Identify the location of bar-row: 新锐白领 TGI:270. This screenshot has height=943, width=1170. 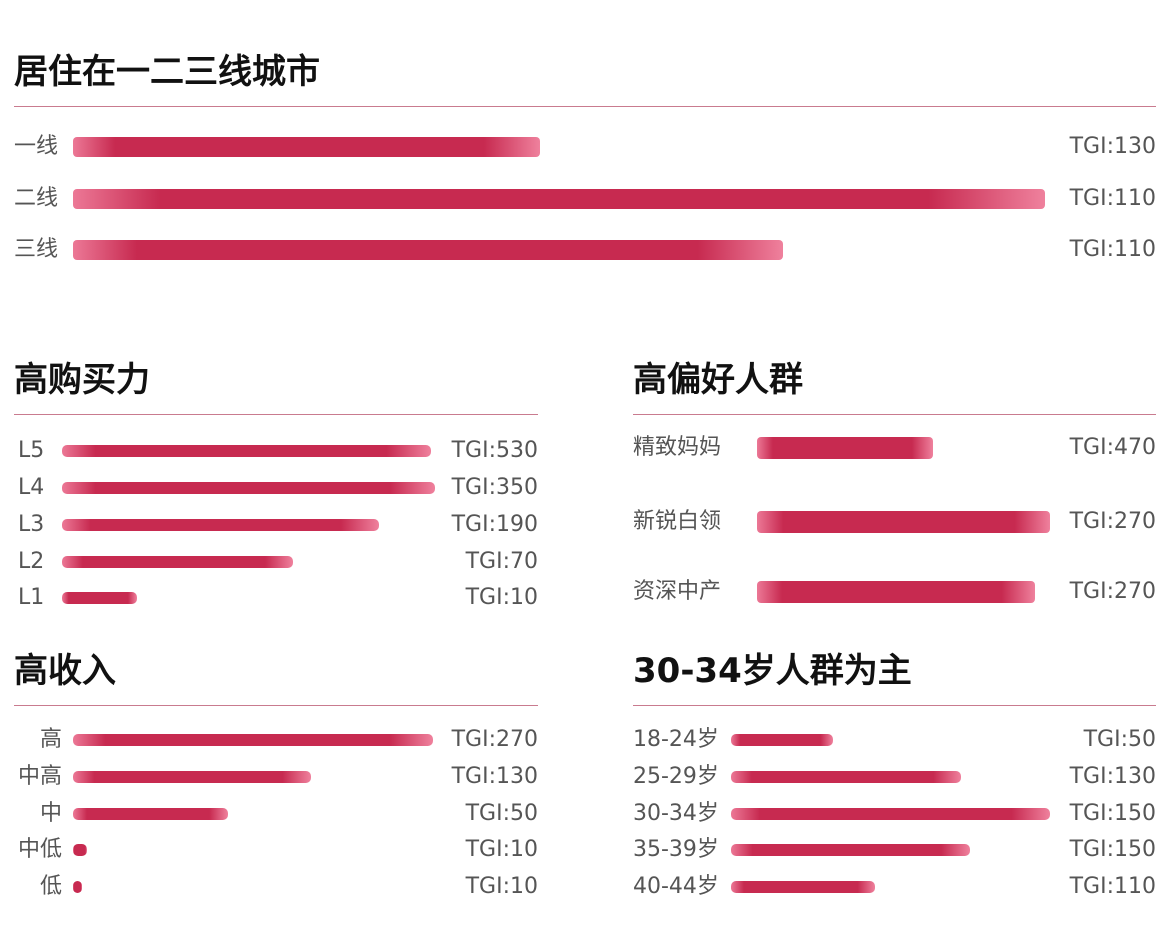
(894, 522).